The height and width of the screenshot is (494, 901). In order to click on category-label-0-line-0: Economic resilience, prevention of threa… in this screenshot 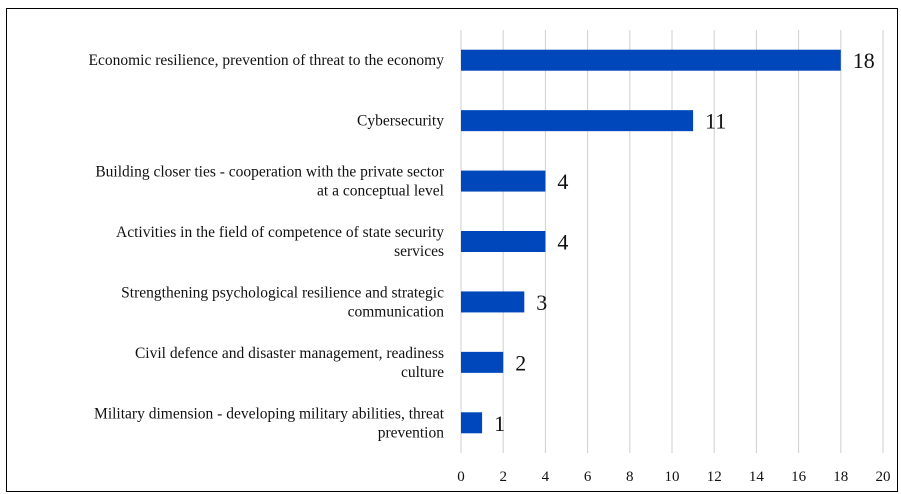, I will do `click(266, 60)`.